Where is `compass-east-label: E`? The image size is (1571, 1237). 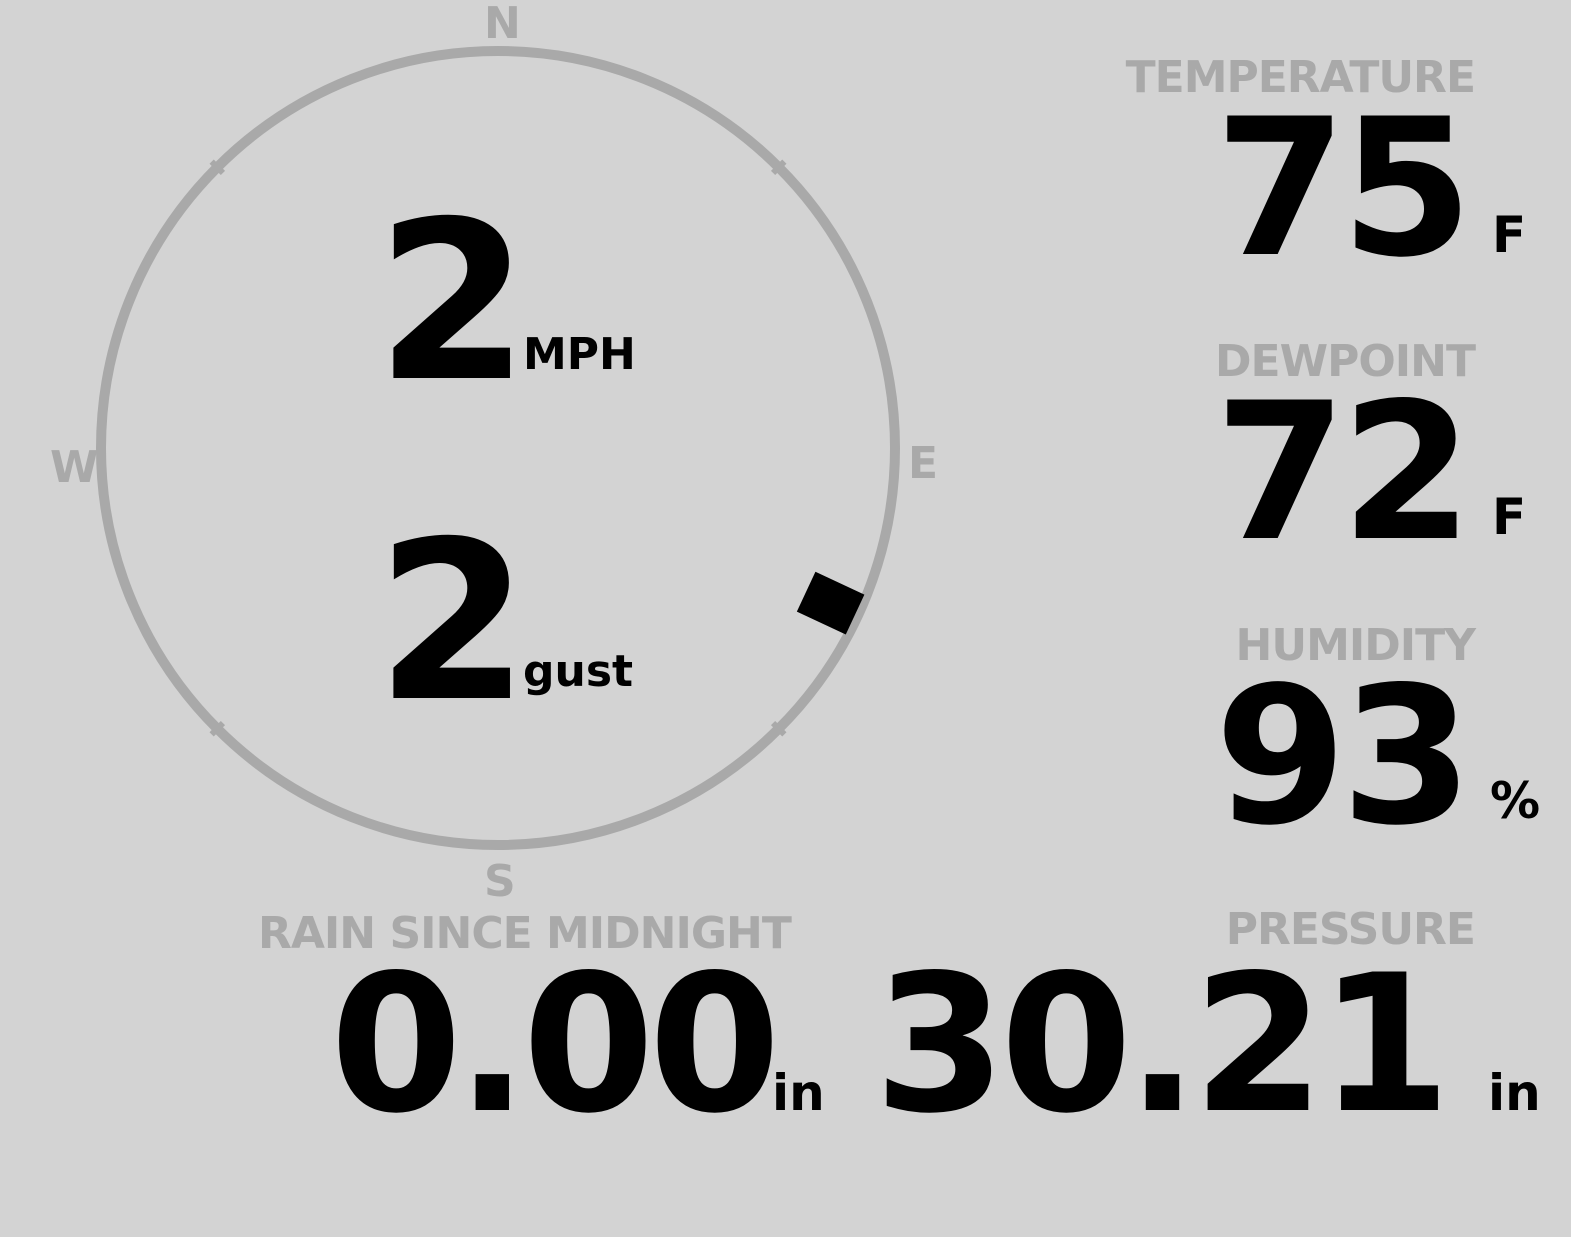 compass-east-label: E is located at coordinates (923, 463).